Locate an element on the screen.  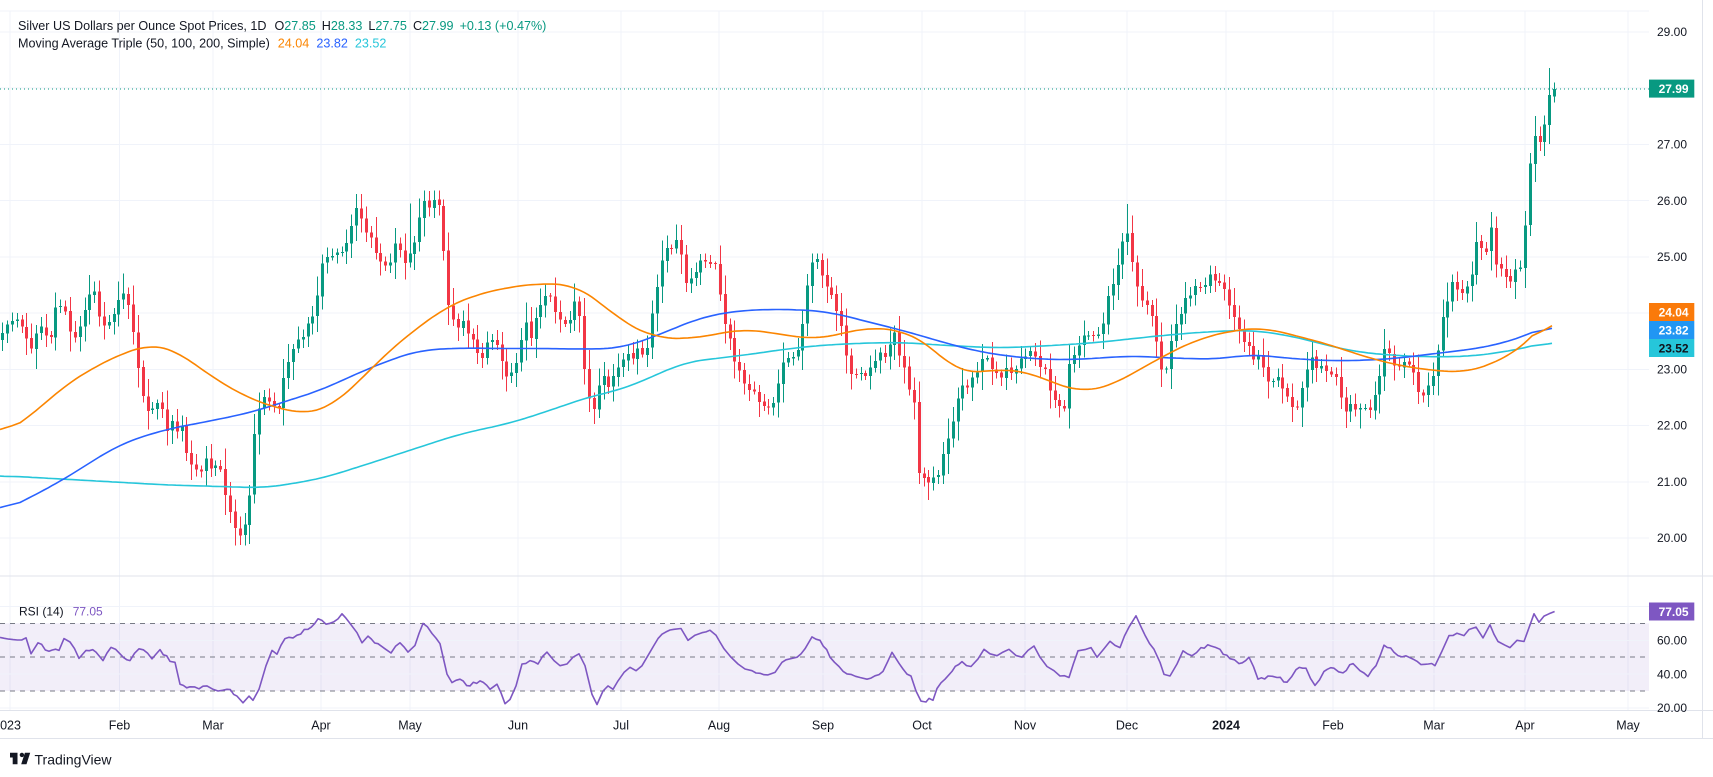
svg-text: Oct is located at coordinates (922, 726).